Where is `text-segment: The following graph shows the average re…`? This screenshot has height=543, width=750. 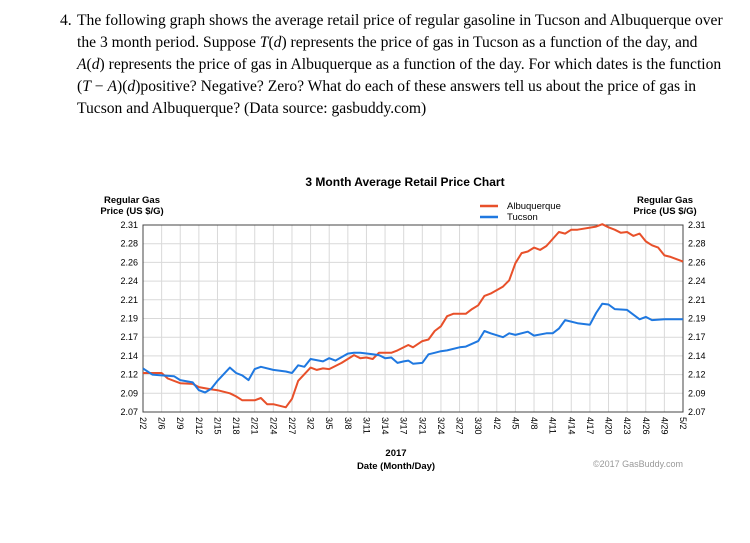 text-segment: The following graph shows the average re… is located at coordinates (400, 20).